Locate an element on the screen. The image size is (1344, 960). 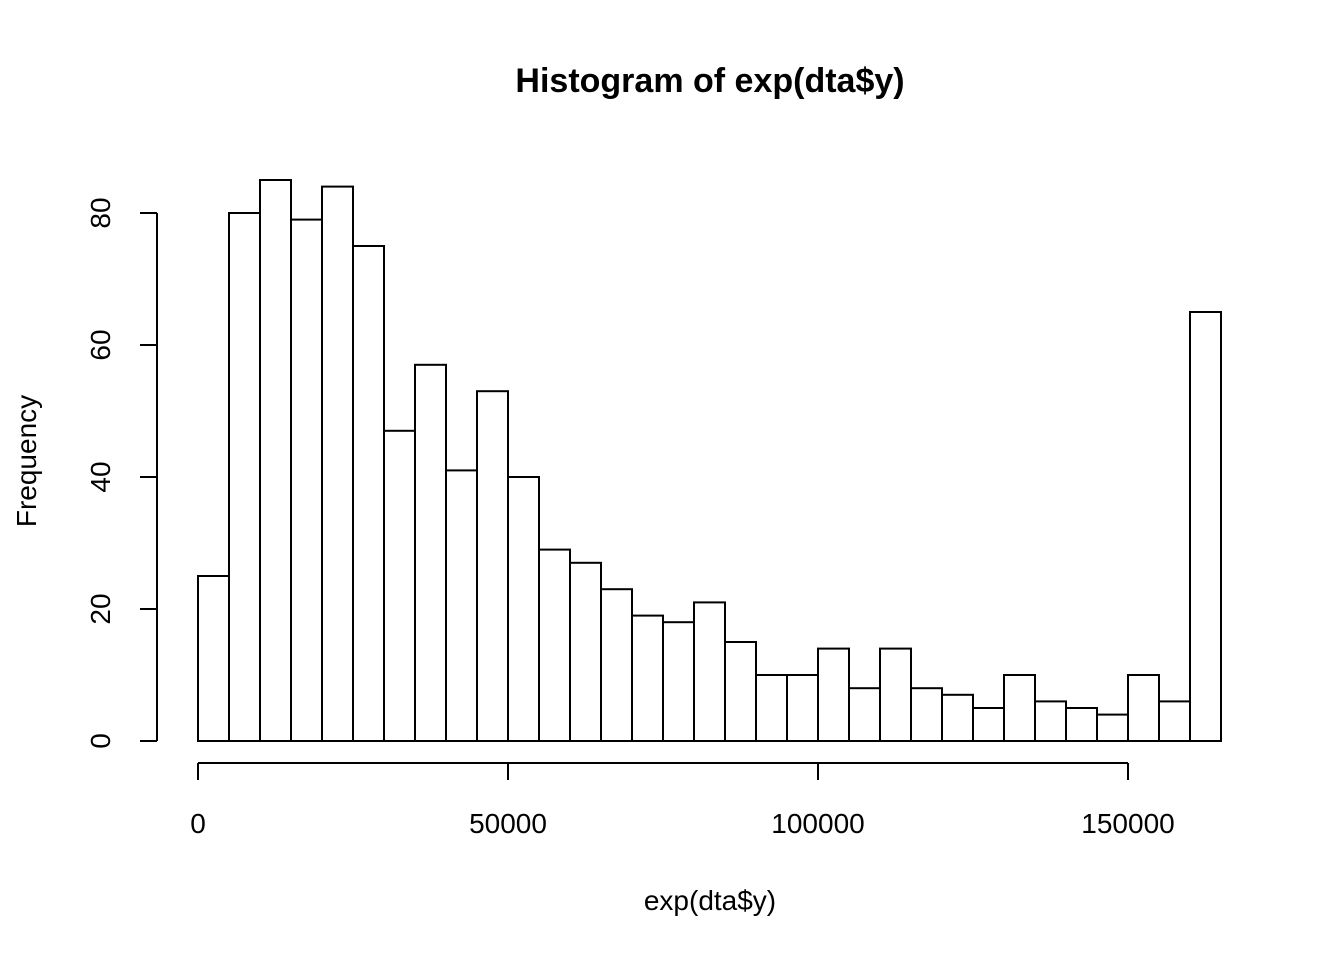
y-tick-label: 60 is located at coordinates (100, 344).